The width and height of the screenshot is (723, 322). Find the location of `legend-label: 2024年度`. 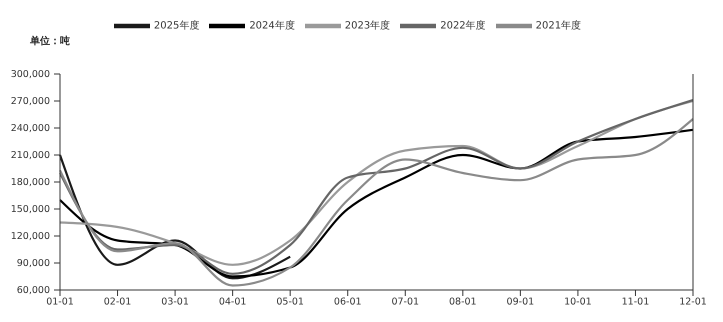

legend-label: 2024年度 is located at coordinates (272, 26).